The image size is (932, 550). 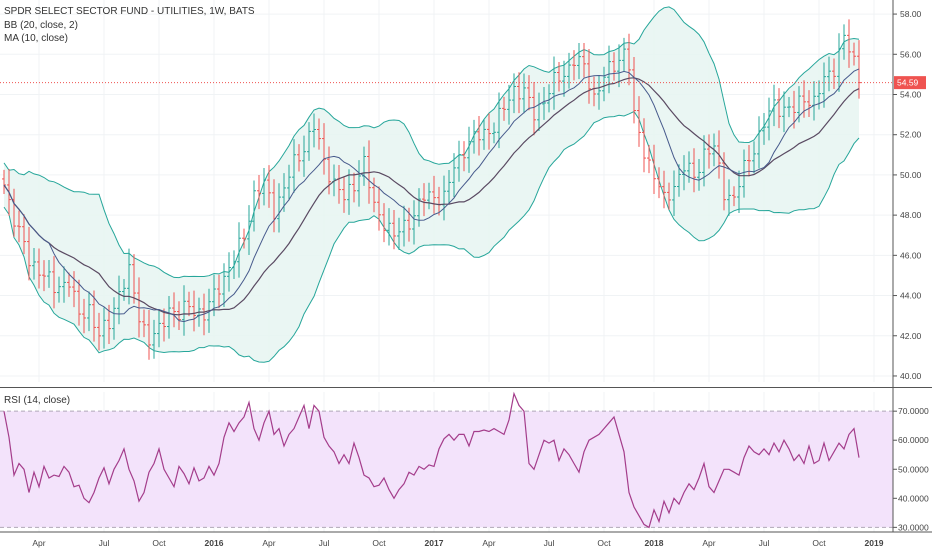 What do you see at coordinates (911, 296) in the screenshot?
I see `price-tick-label: 44.00` at bounding box center [911, 296].